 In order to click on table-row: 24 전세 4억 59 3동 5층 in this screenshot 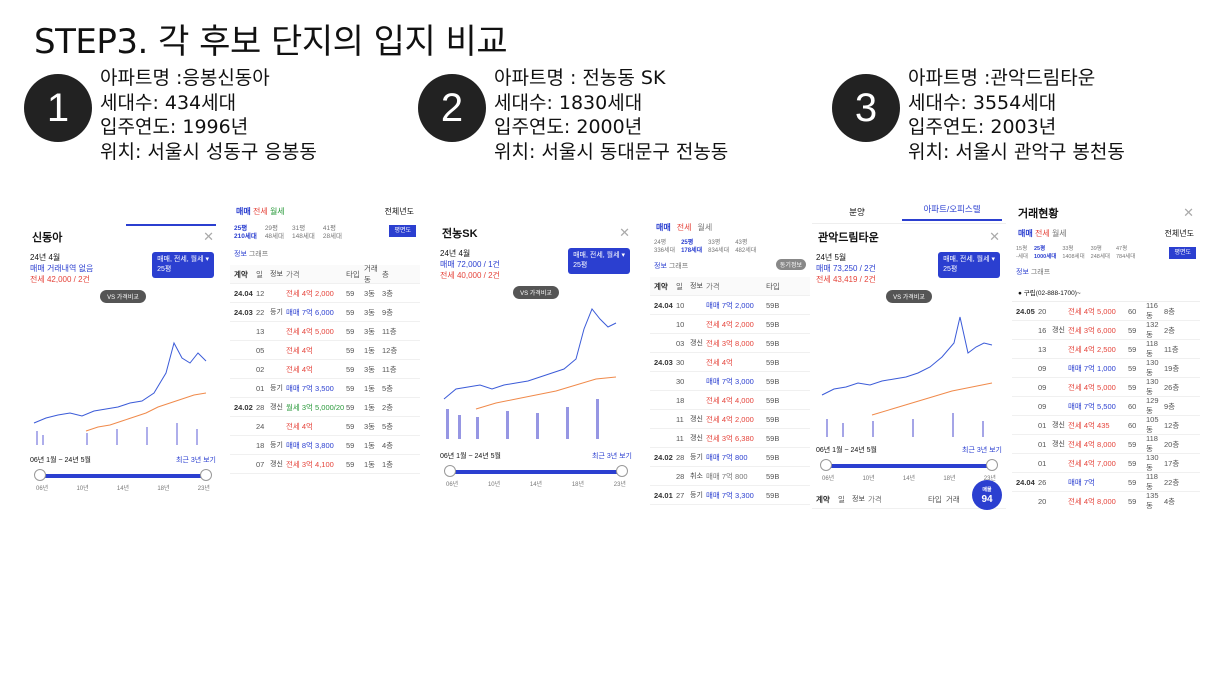, I will do `click(325, 426)`.